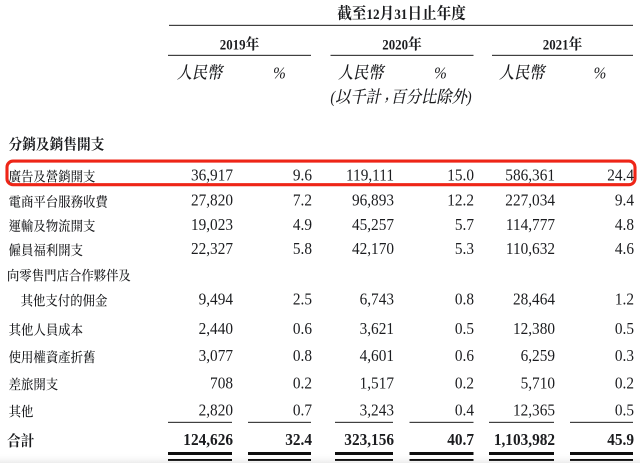 This screenshot has width=640, height=463. What do you see at coordinates (377, 355) in the screenshot?
I see `svg-text: 4,601` at bounding box center [377, 355].